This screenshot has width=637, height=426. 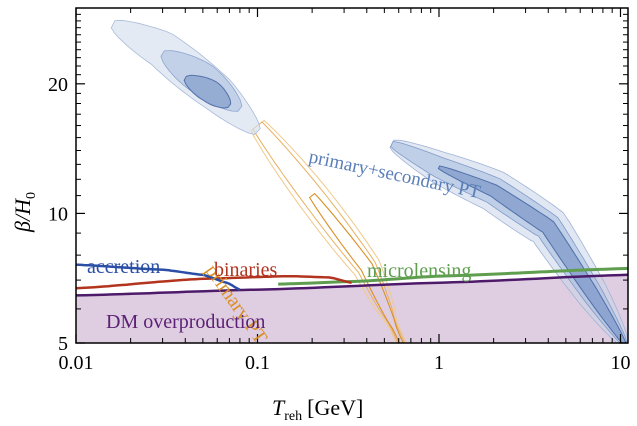 I want to click on primary-pt-middle-contour, so click(x=328, y=232).